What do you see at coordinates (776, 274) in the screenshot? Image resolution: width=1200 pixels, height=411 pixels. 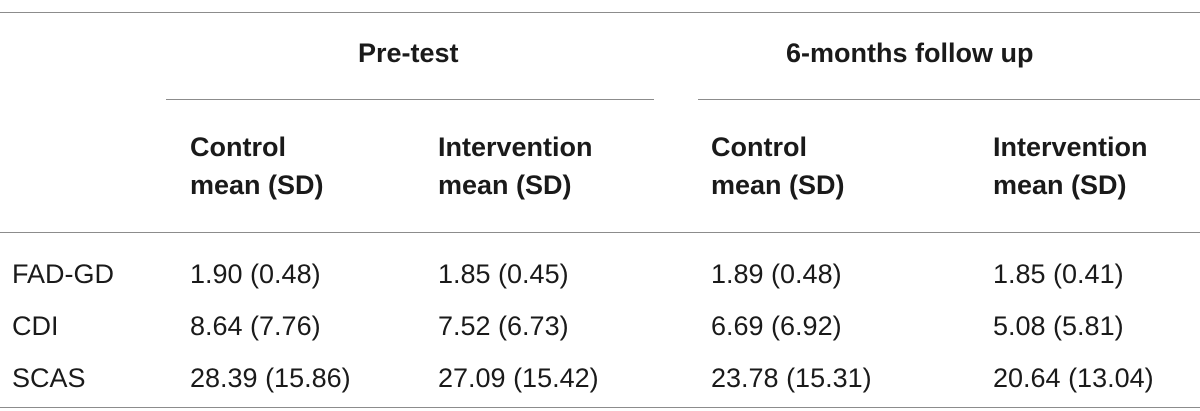 I see `table-cell: 1.89 (0.48)` at bounding box center [776, 274].